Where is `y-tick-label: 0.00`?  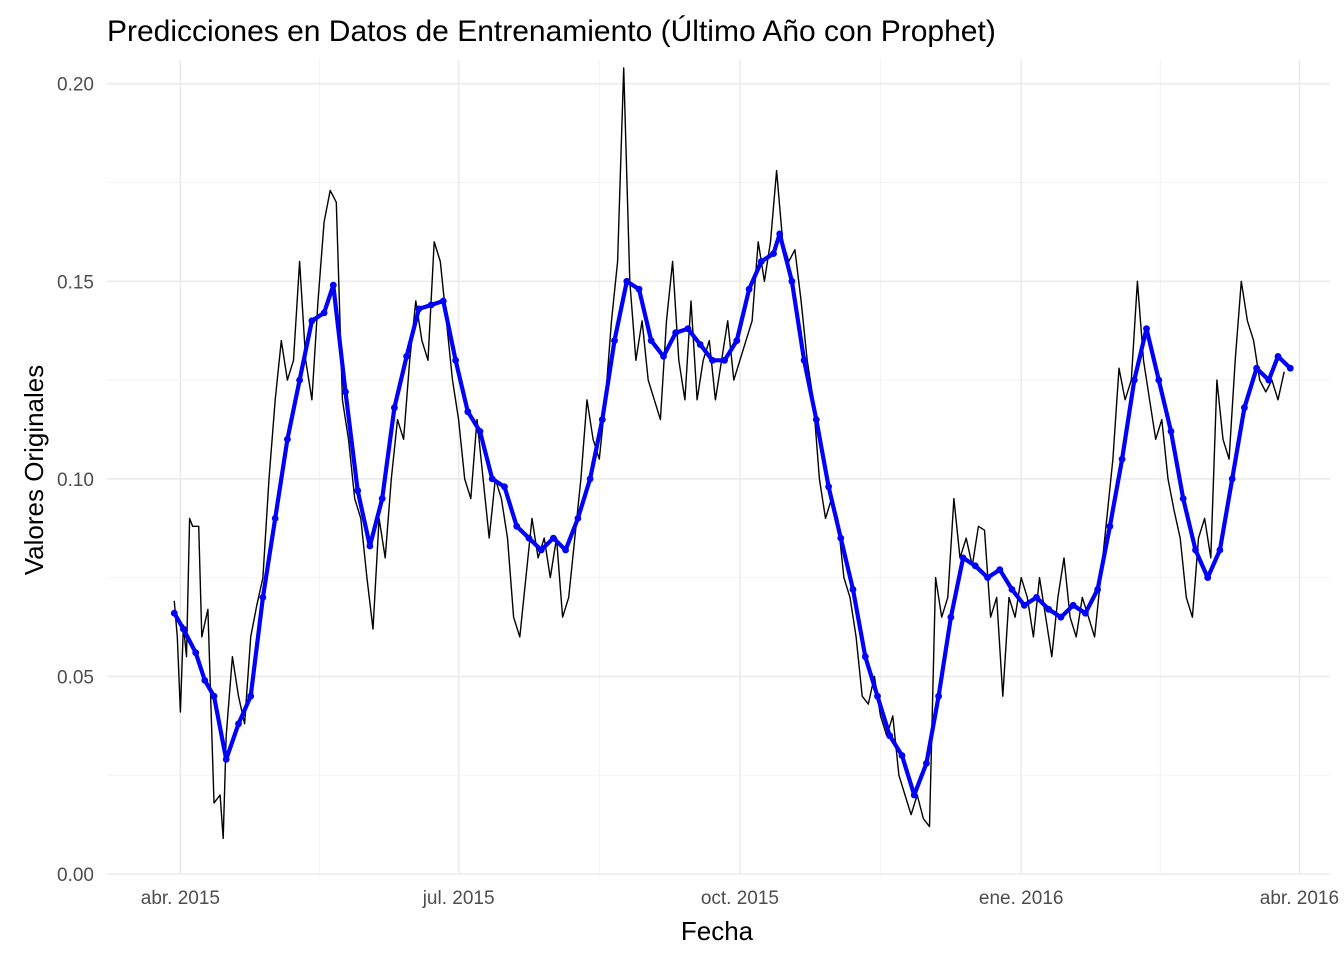
y-tick-label: 0.00 is located at coordinates (75, 875).